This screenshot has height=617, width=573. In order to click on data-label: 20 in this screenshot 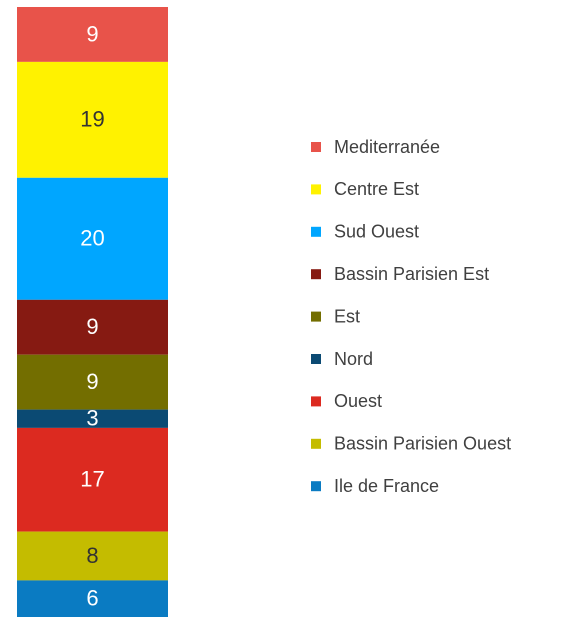, I will do `click(92, 238)`.